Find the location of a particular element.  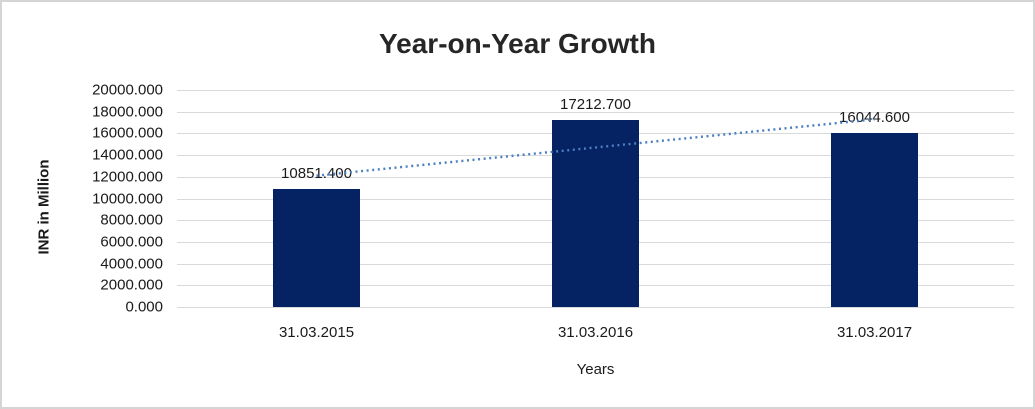

bar-31.03.2015 is located at coordinates (316, 248).